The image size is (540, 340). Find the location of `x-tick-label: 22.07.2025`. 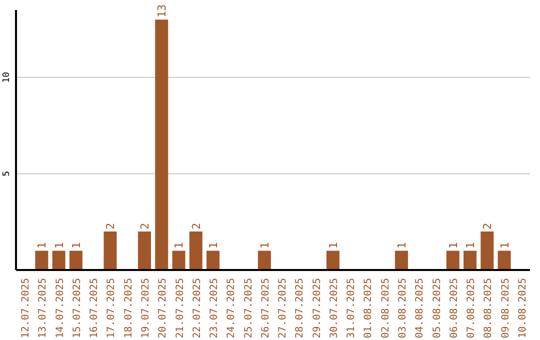

x-tick-label: 22.07.2025 is located at coordinates (197, 308).